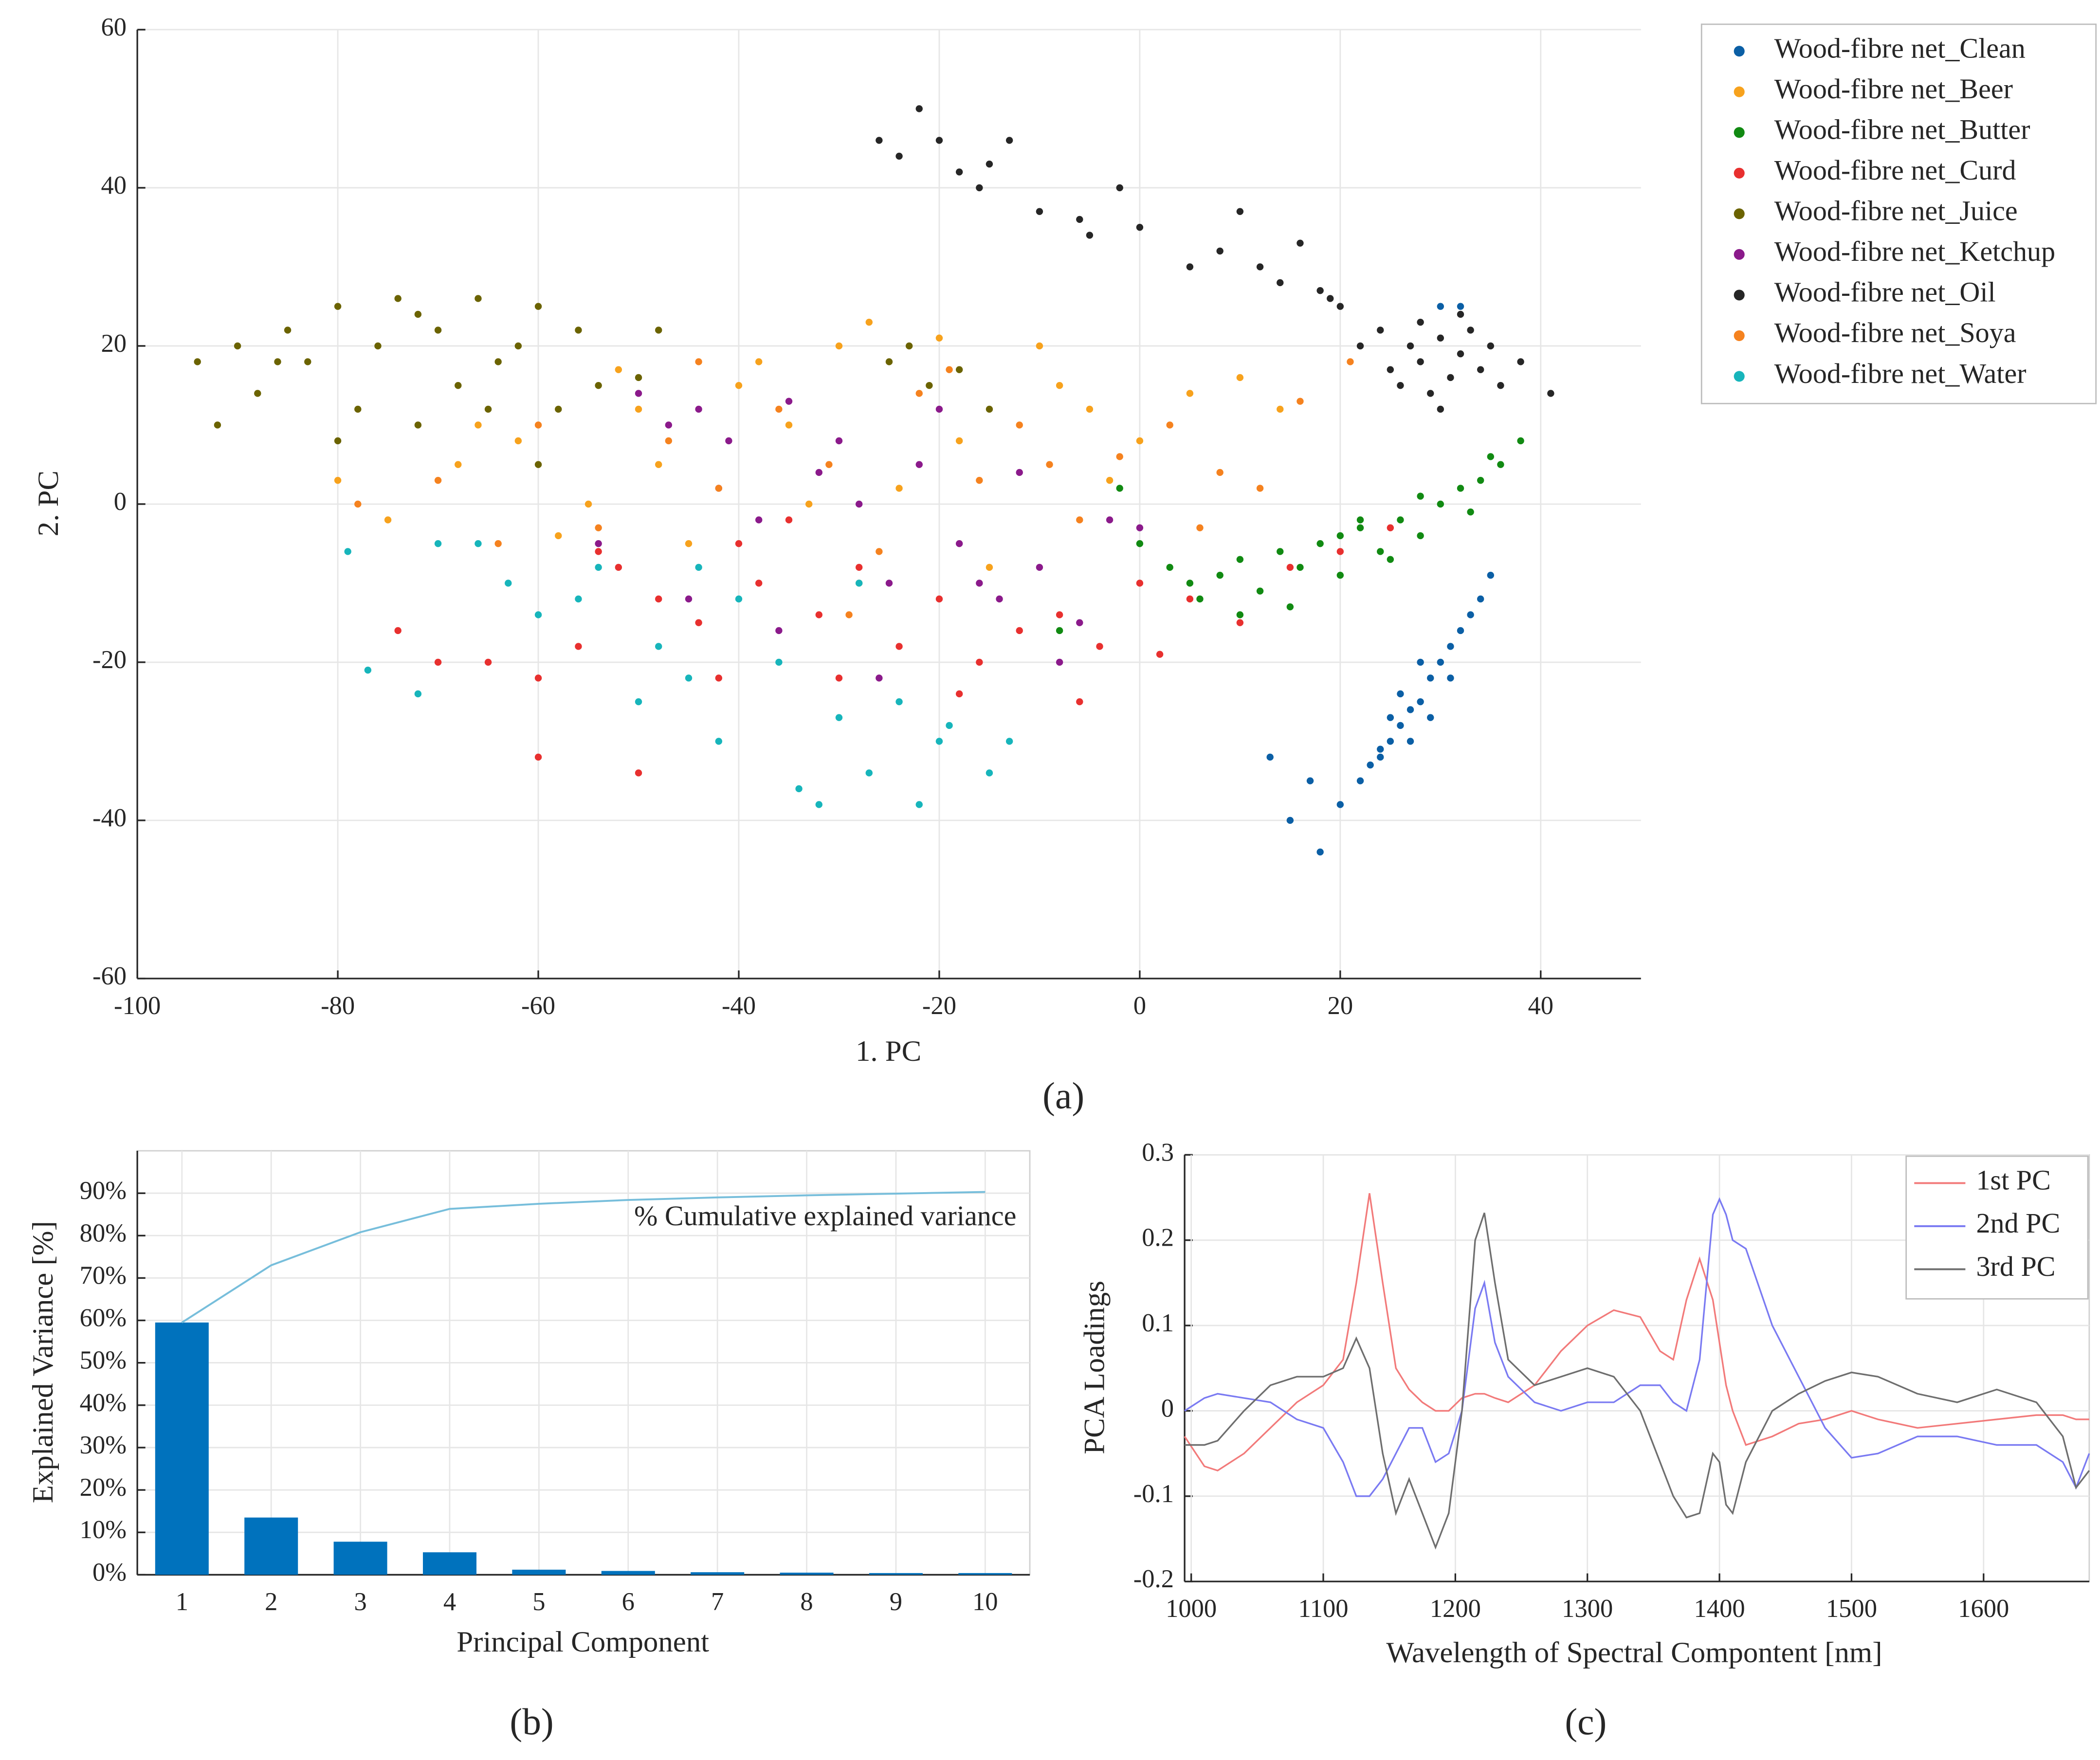 This screenshot has height=1760, width=2100. I want to click on x-tick-label: -40, so click(739, 1006).